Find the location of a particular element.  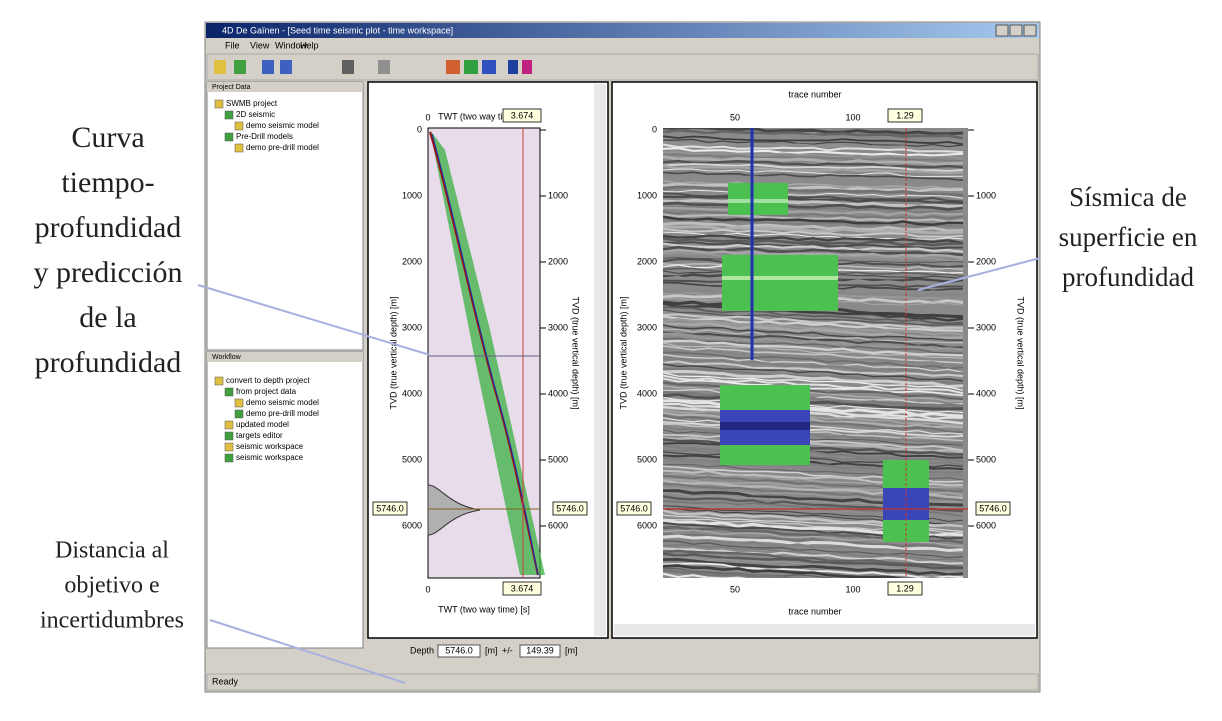

tree-item: convert to depth project is located at coordinates (268, 380).